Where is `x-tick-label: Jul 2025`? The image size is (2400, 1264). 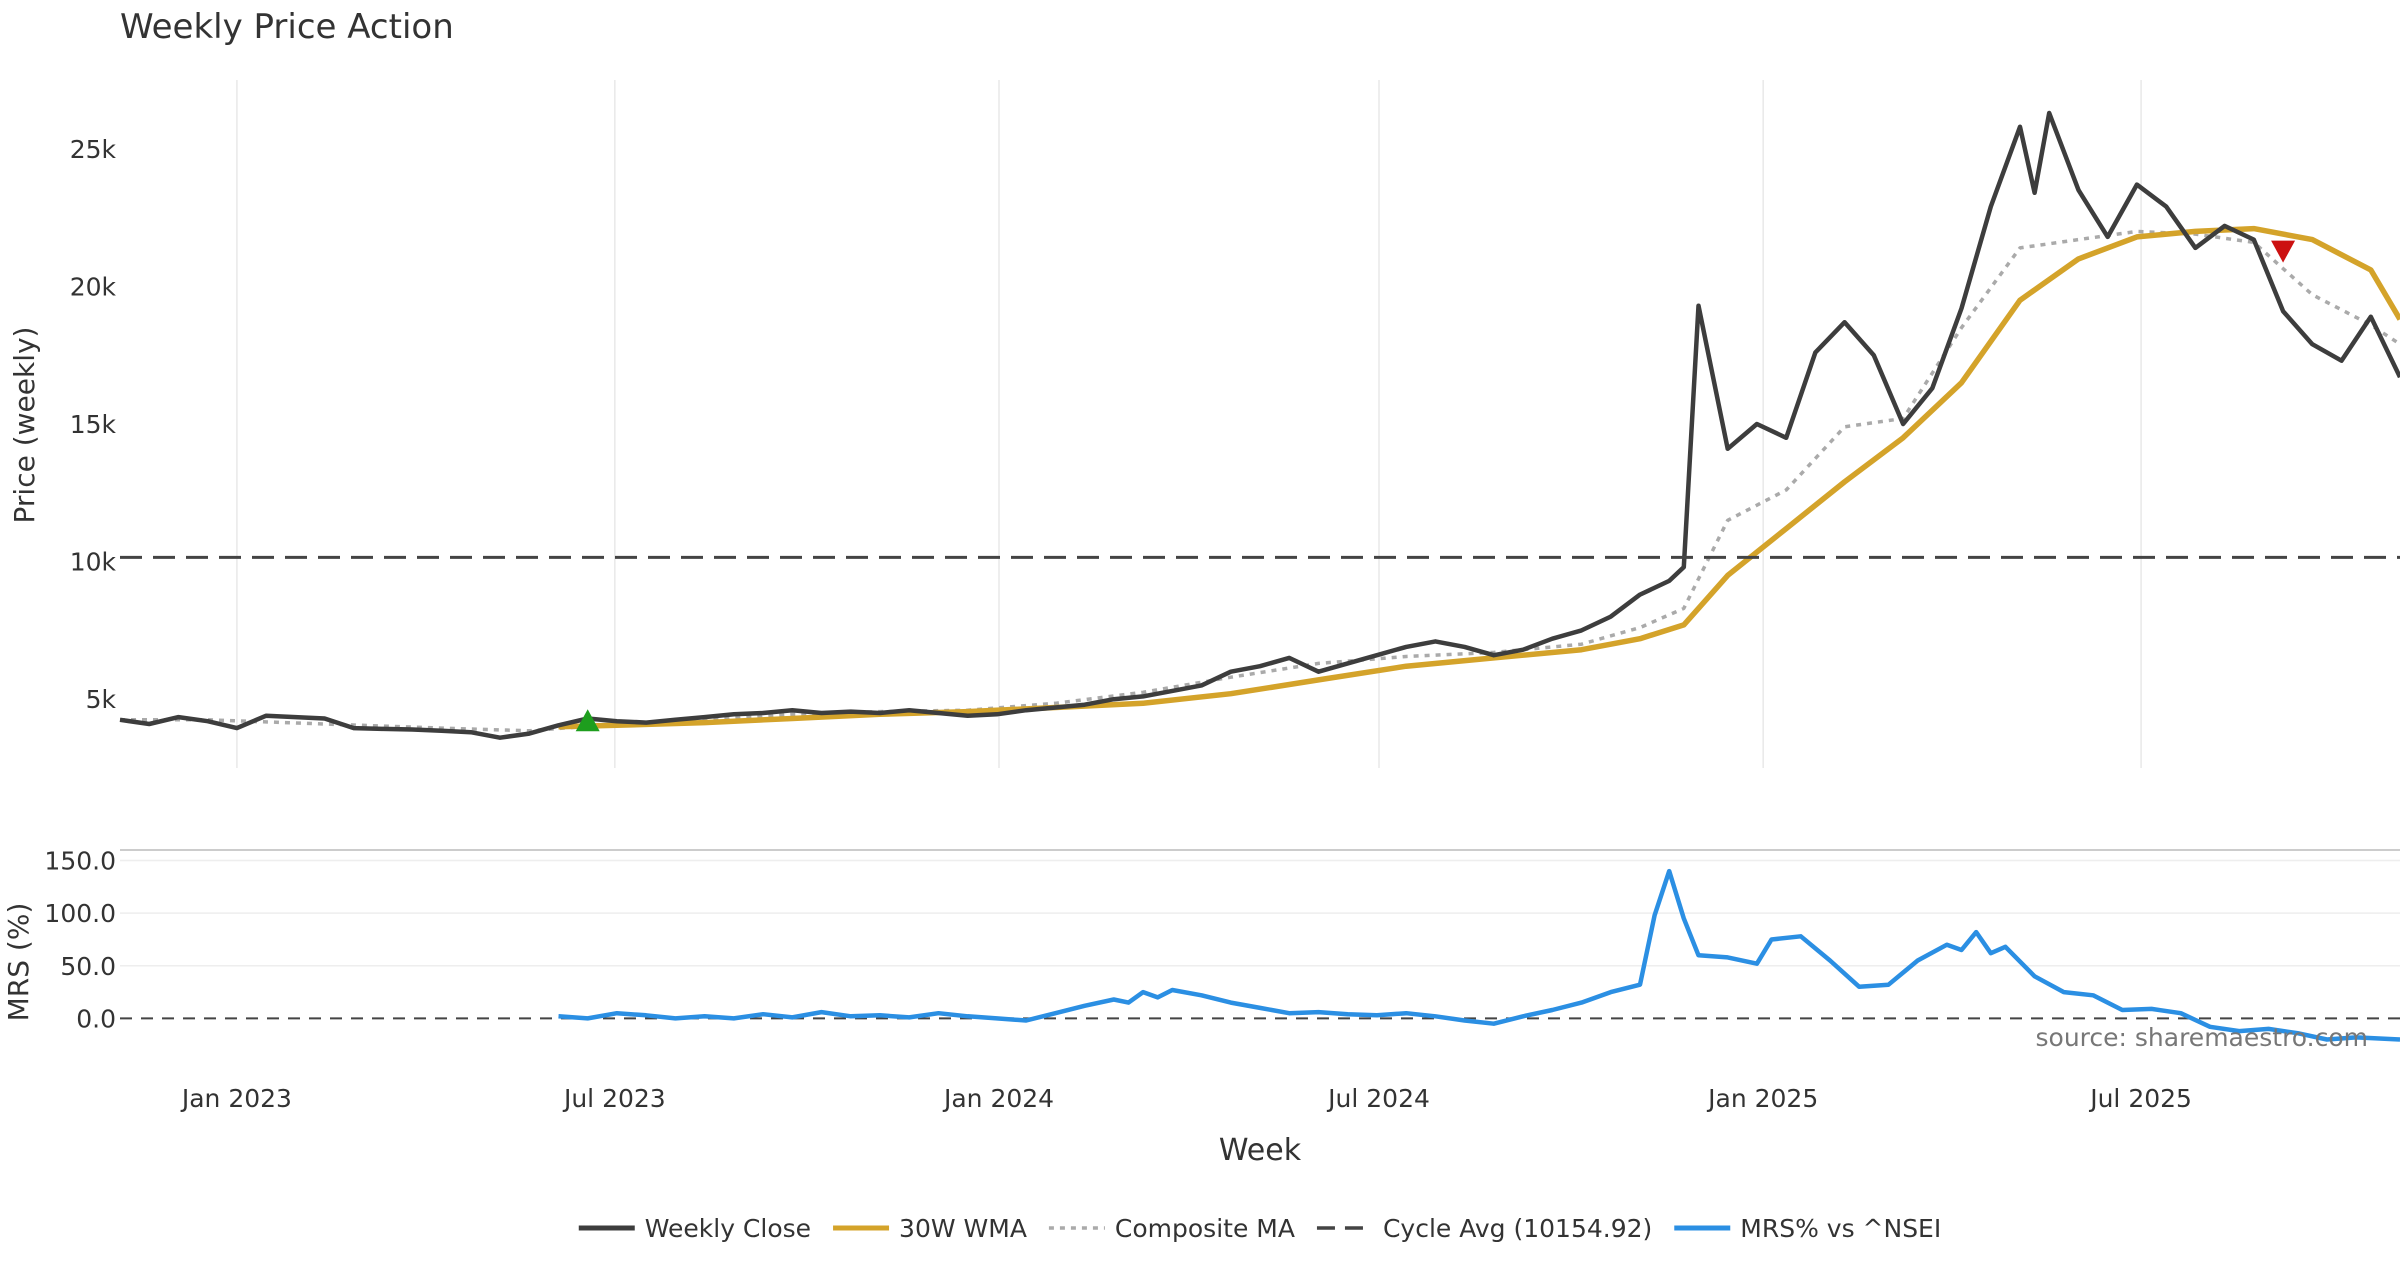
x-tick-label: Jul 2025 is located at coordinates (2140, 1098).